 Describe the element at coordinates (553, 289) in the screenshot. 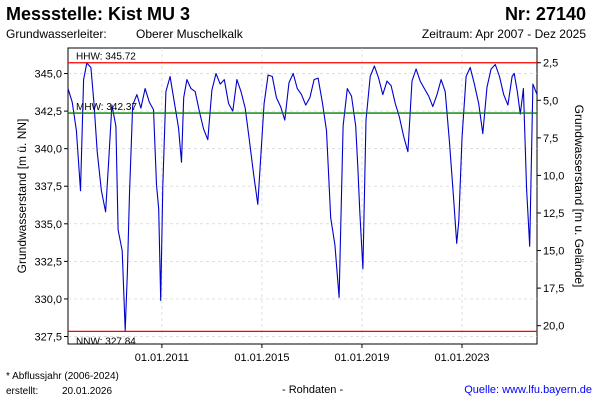

I see `y2-tick-label: 17,5` at that location.